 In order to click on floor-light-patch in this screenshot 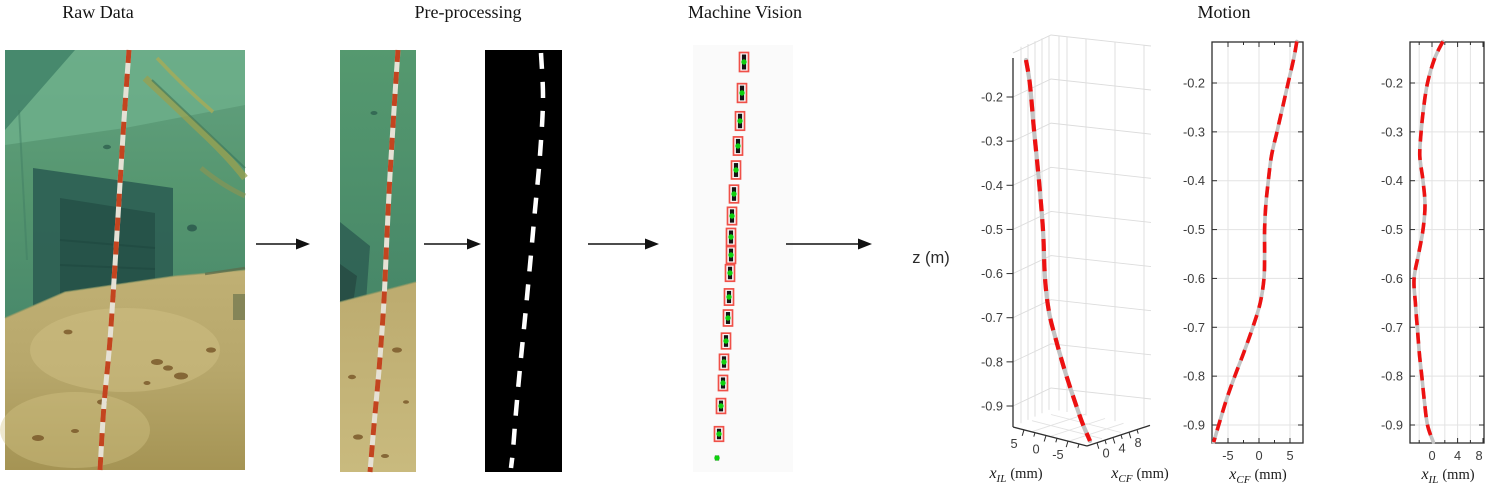, I will do `click(125, 350)`.